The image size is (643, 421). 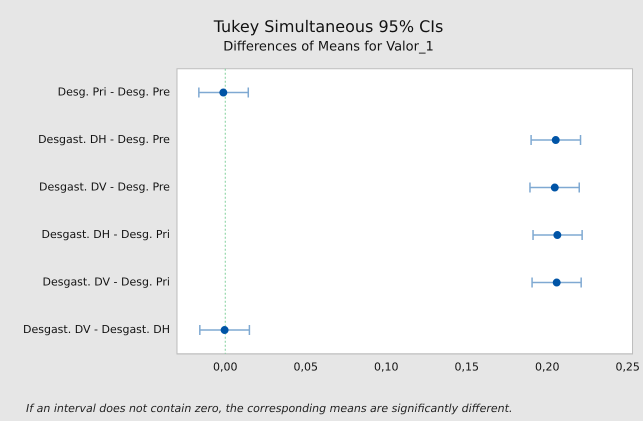 What do you see at coordinates (106, 281) in the screenshot?
I see `y-tick-label: Desgast. DV - Desg. Pri` at bounding box center [106, 281].